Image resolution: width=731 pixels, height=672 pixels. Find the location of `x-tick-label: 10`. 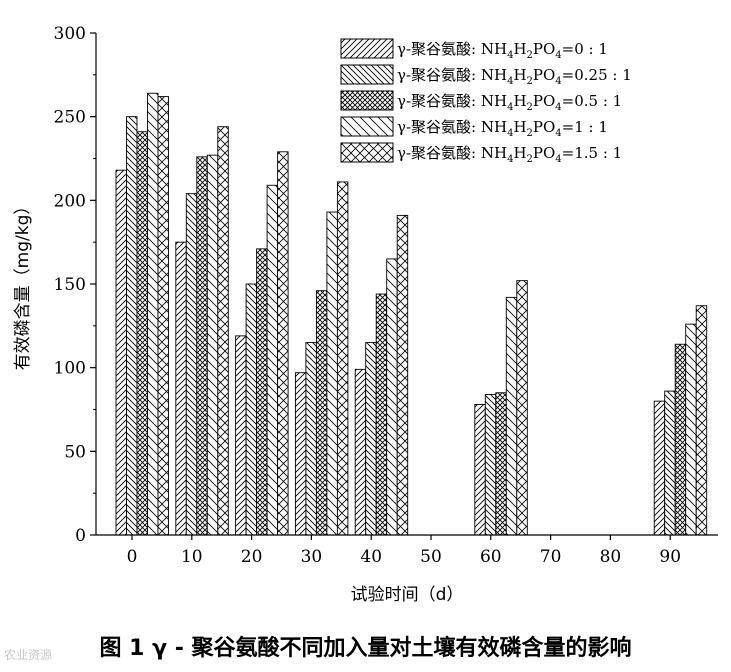

x-tick-label: 10 is located at coordinates (192, 557).